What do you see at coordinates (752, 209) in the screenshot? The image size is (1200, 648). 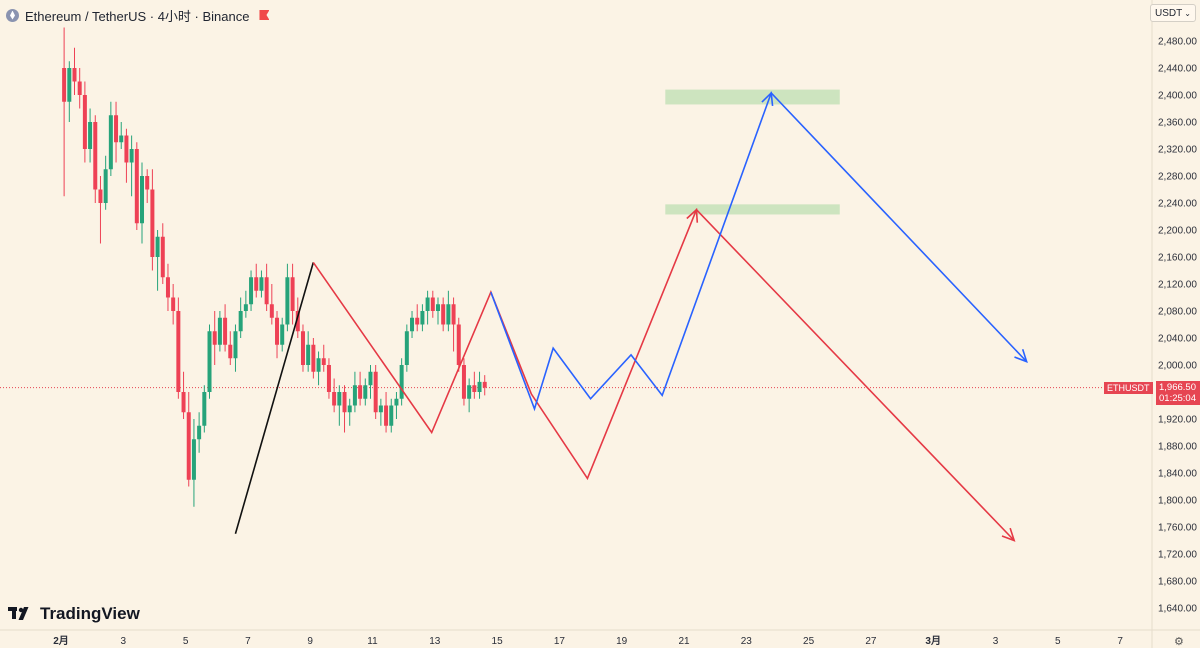 I see `lower-target-zone` at bounding box center [752, 209].